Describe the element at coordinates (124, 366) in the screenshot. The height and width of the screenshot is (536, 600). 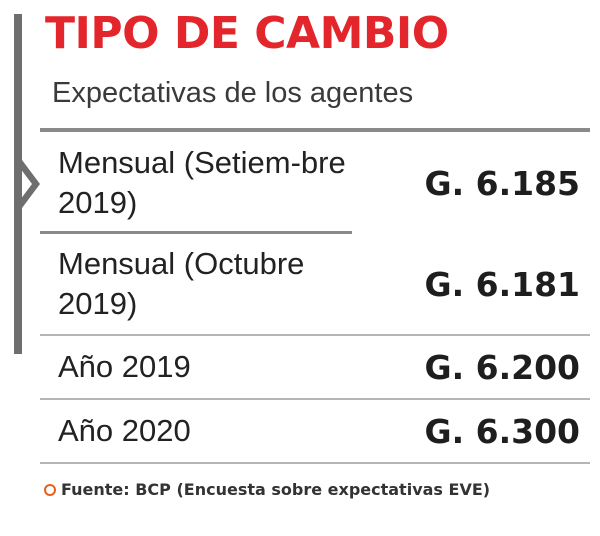
I see `row-label: Año 2019` at that location.